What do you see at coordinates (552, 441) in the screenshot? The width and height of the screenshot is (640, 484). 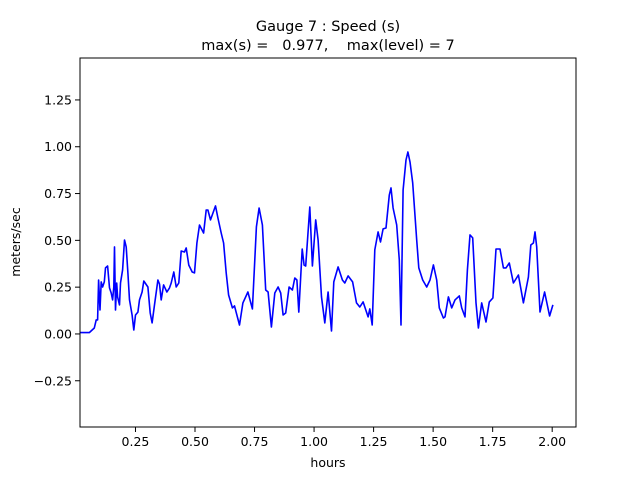 I see `x-tick-label: 2.00` at bounding box center [552, 441].